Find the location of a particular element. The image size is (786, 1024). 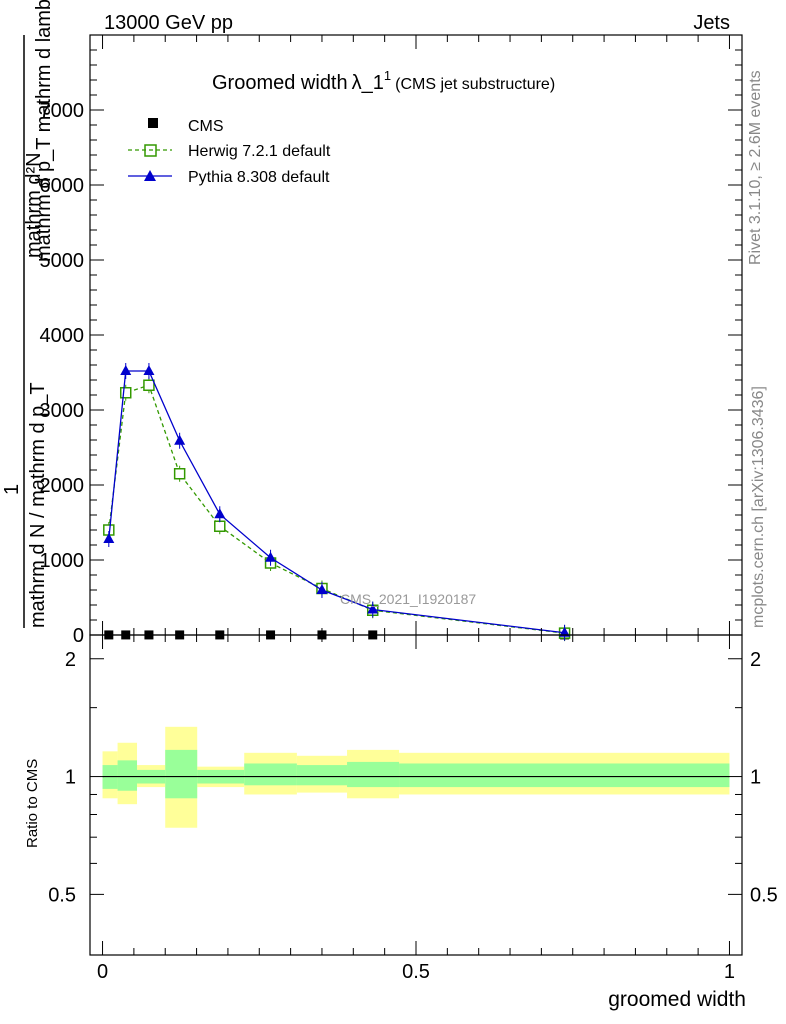

rivet-credit: Rivet 3.1.10, ≥ 2.6M events is located at coordinates (755, 167).